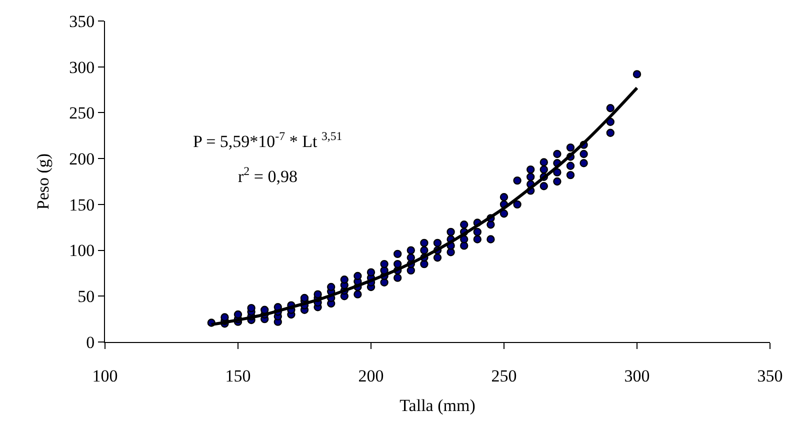 This screenshot has width=809, height=423. I want to click on y-tick-label: 300, so click(82, 67).